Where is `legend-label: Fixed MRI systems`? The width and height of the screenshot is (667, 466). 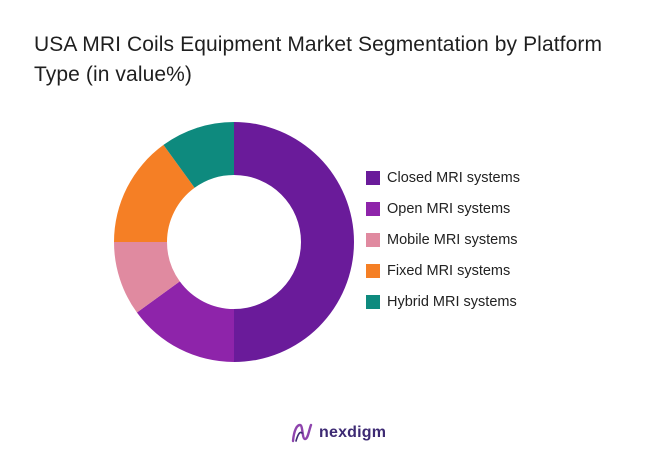 legend-label: Fixed MRI systems is located at coordinates (449, 270).